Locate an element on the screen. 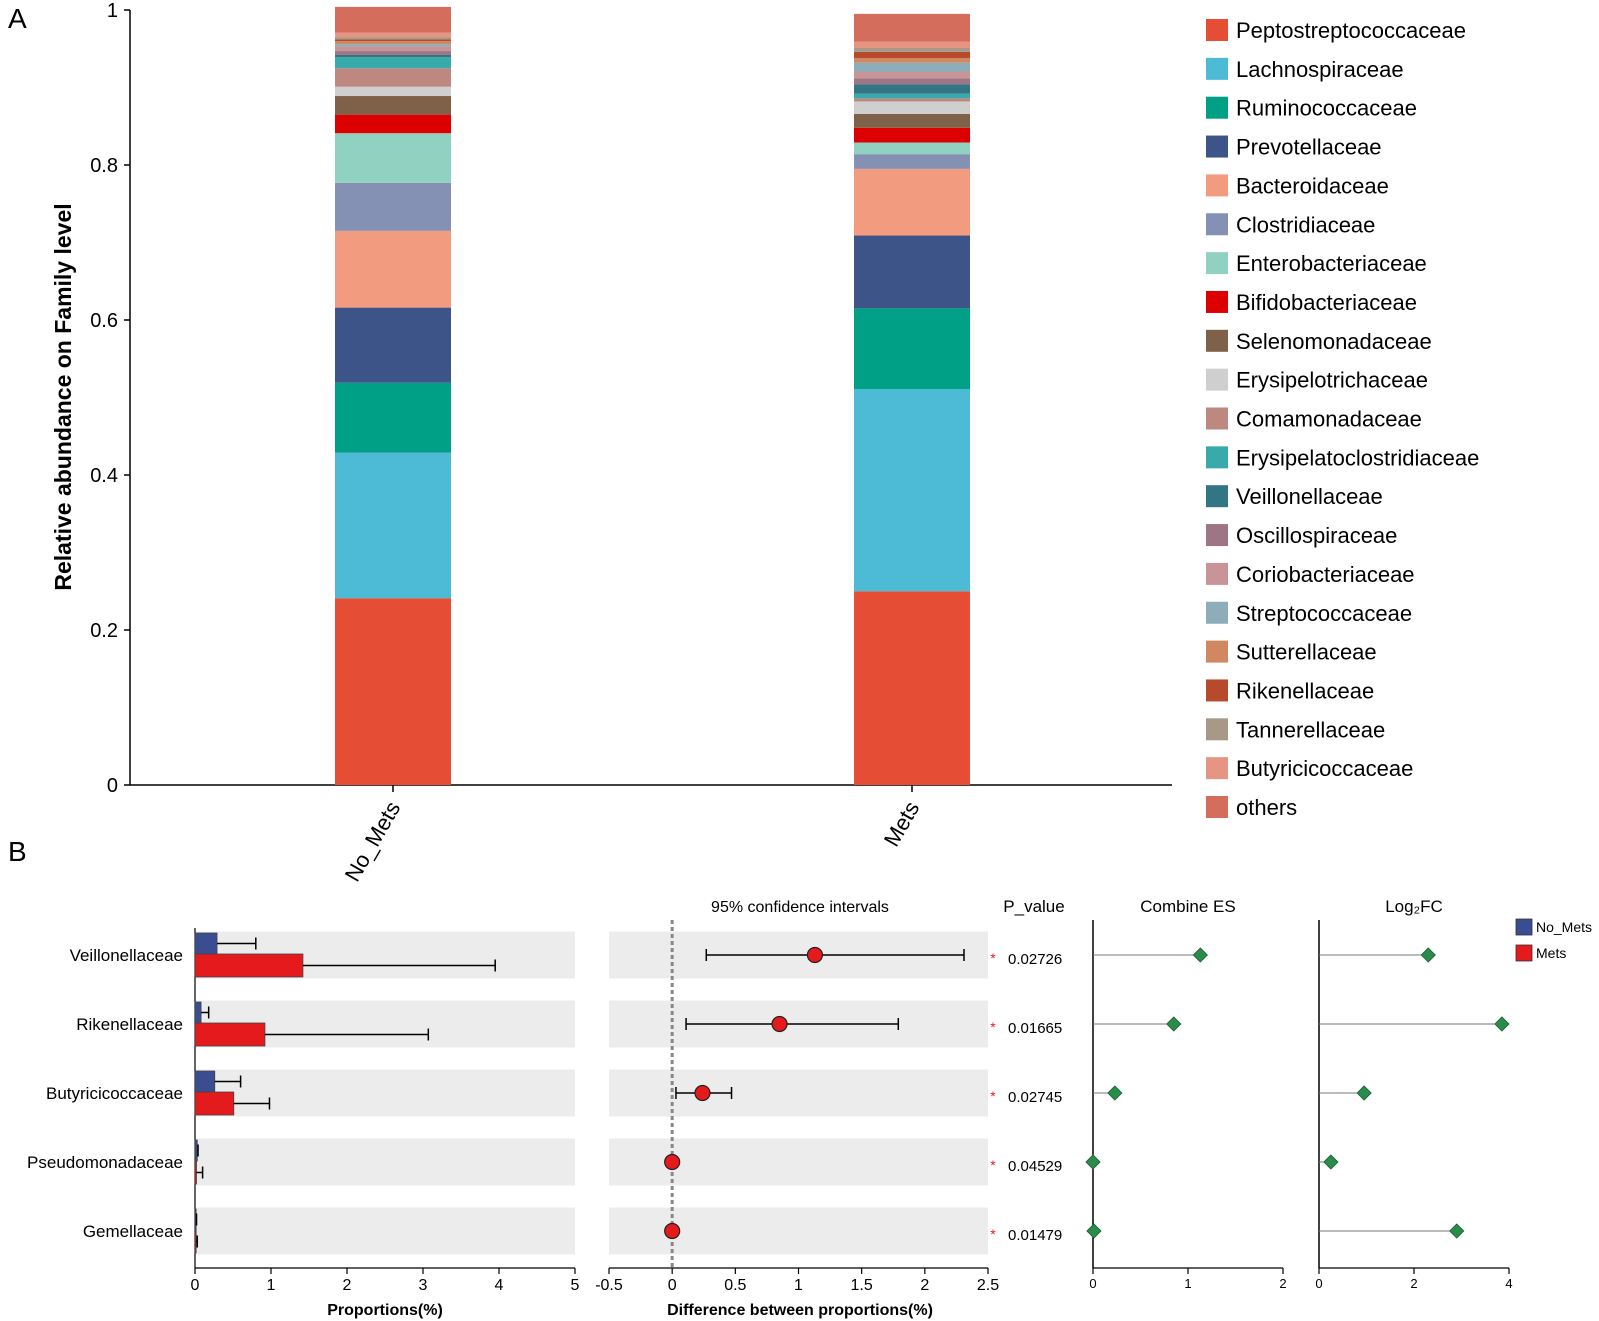 Image resolution: width=1599 pixels, height=1321 pixels. y-tick-label: 0.2 is located at coordinates (104, 631).